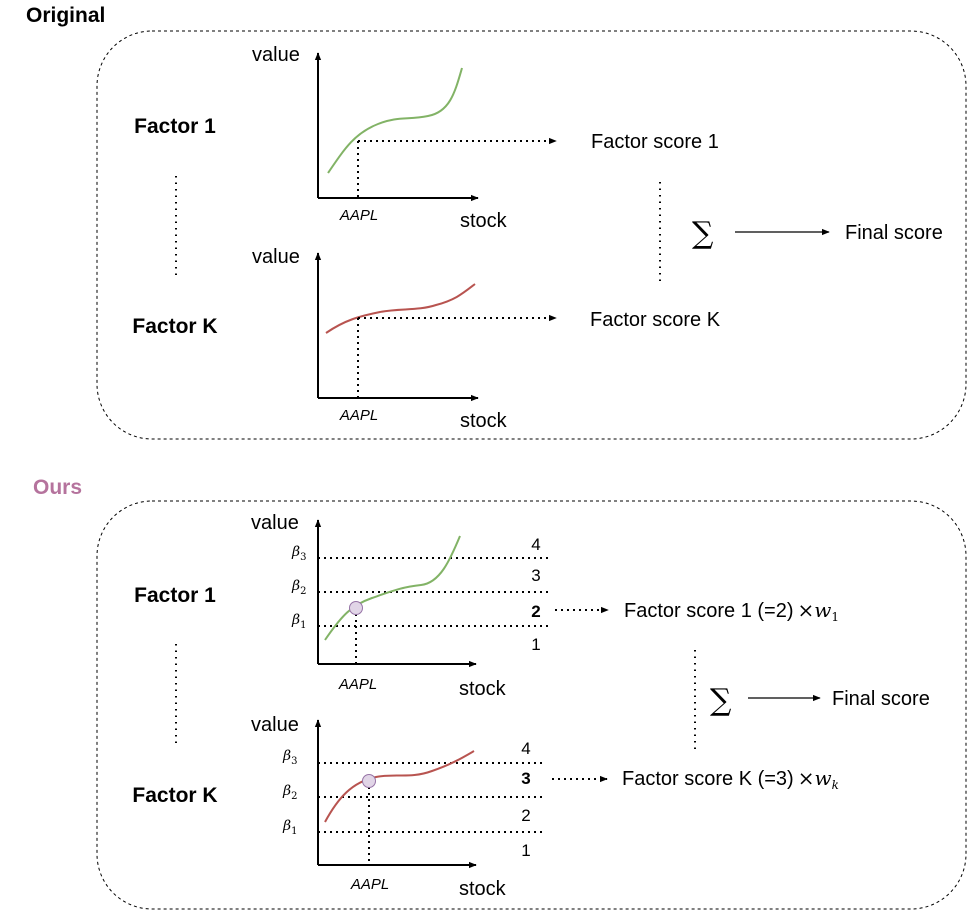  I want to click on original-chart-factor1: value AAPL stock, so click(404, 138).